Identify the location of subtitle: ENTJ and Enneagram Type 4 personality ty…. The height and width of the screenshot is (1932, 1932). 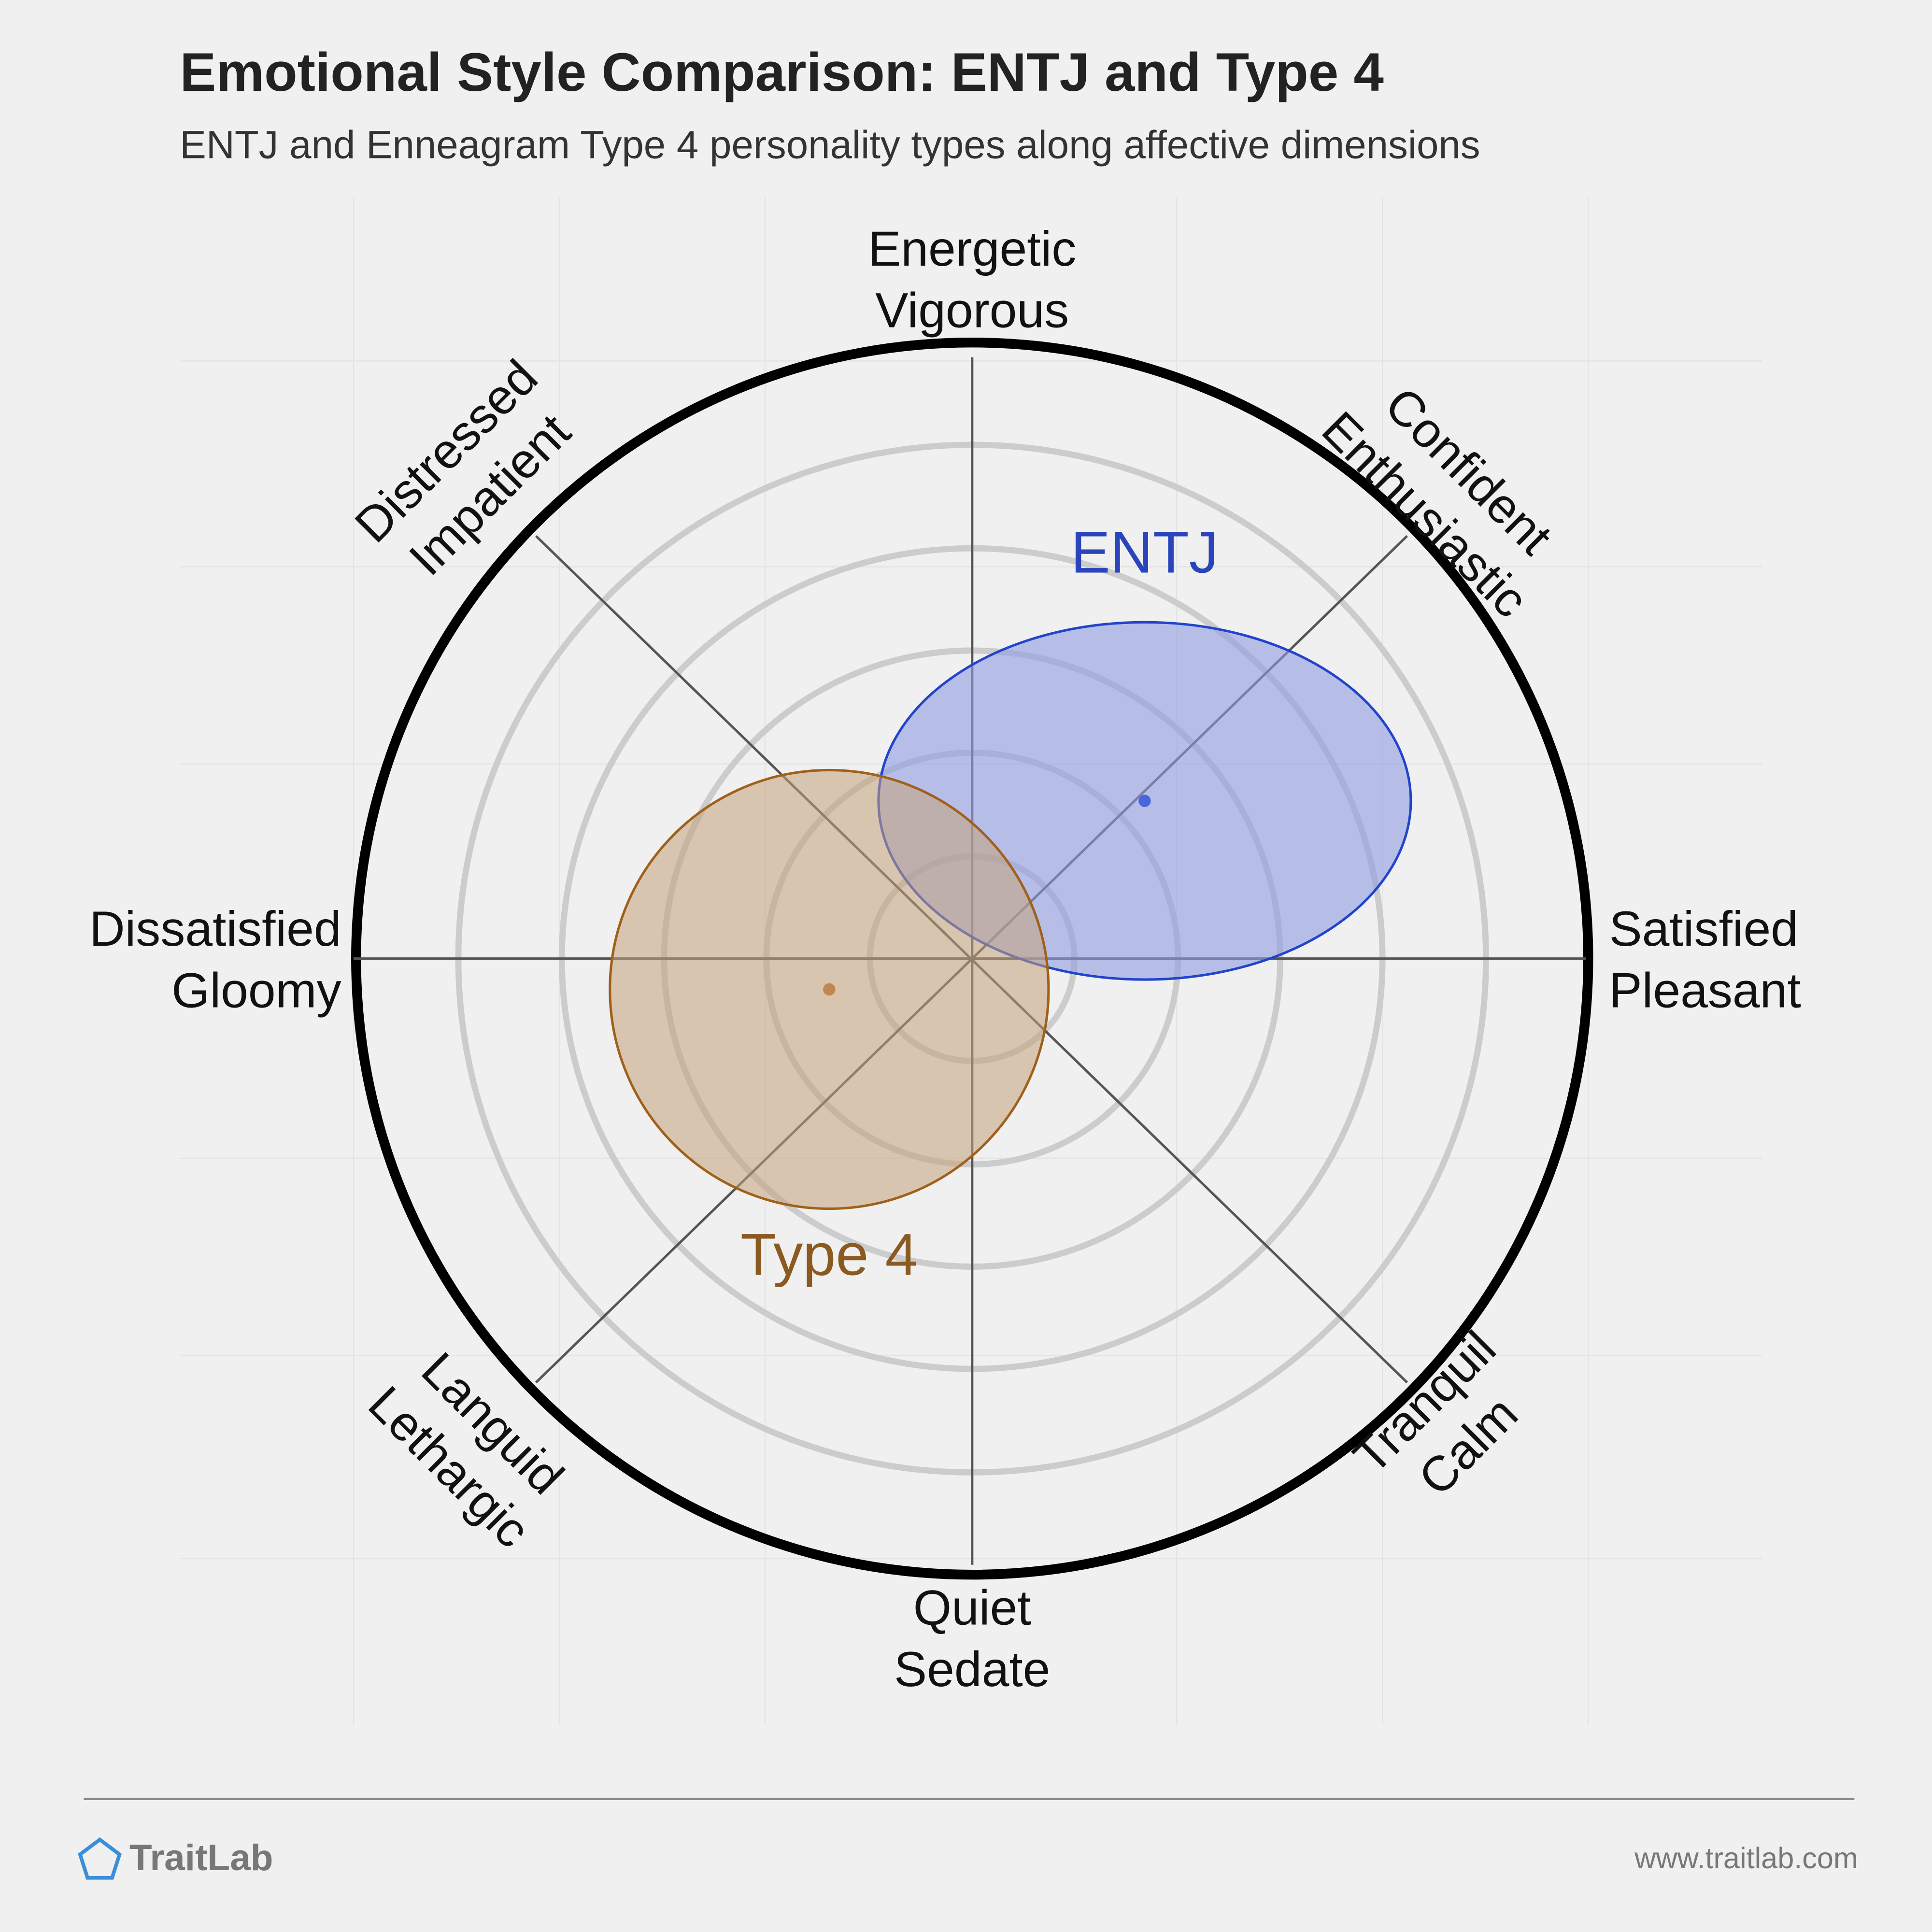
(830, 145).